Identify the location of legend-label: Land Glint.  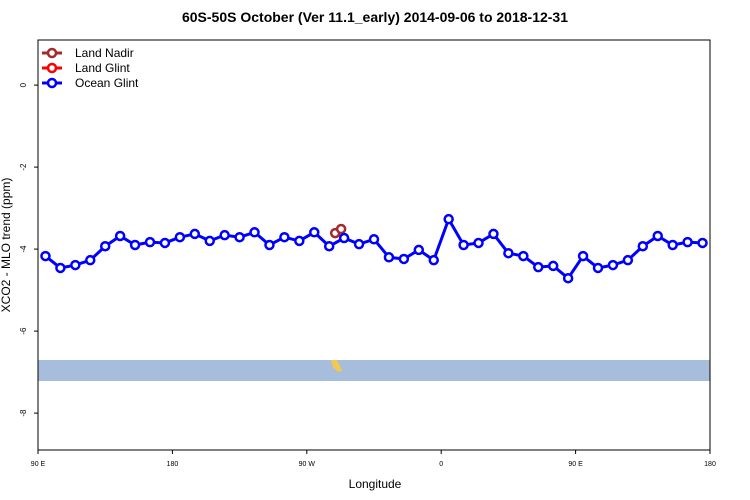
(102, 68).